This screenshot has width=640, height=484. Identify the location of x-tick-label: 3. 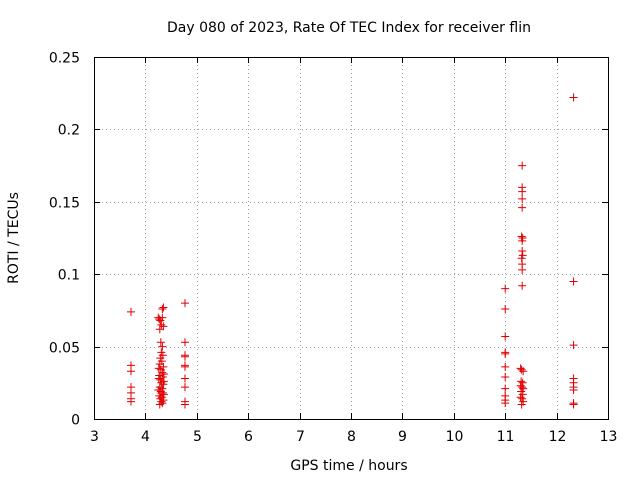
(94, 437).